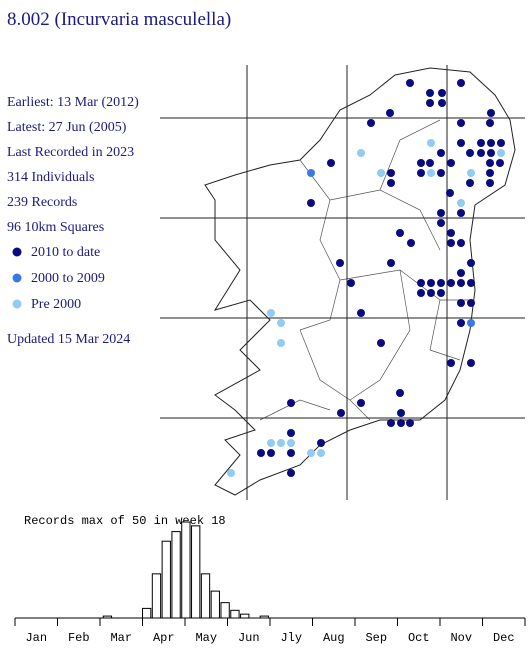 This screenshot has height=651, width=531. I want to click on updated: Updated 15 Mar 2024, so click(68, 339).